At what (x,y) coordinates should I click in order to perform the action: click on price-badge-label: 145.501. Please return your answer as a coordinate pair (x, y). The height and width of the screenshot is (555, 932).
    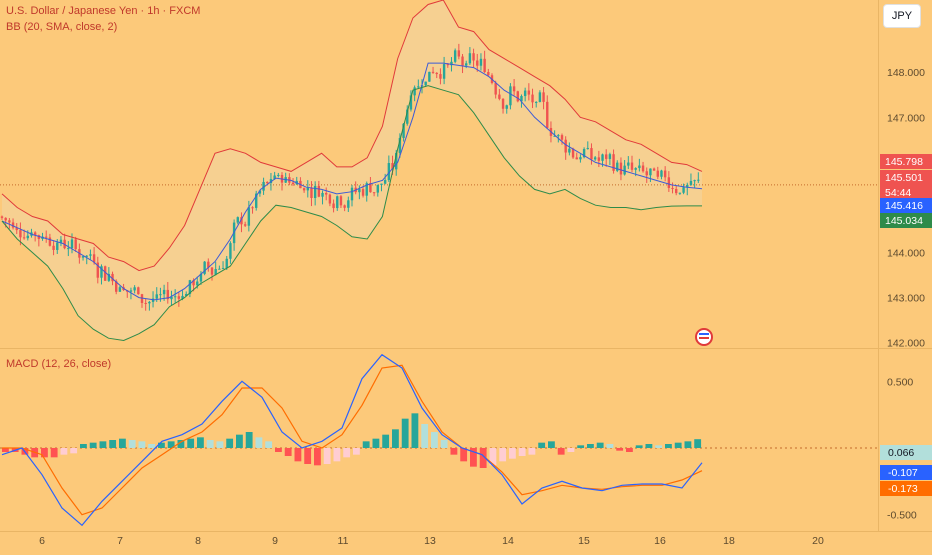
    Looking at the image, I should click on (904, 178).